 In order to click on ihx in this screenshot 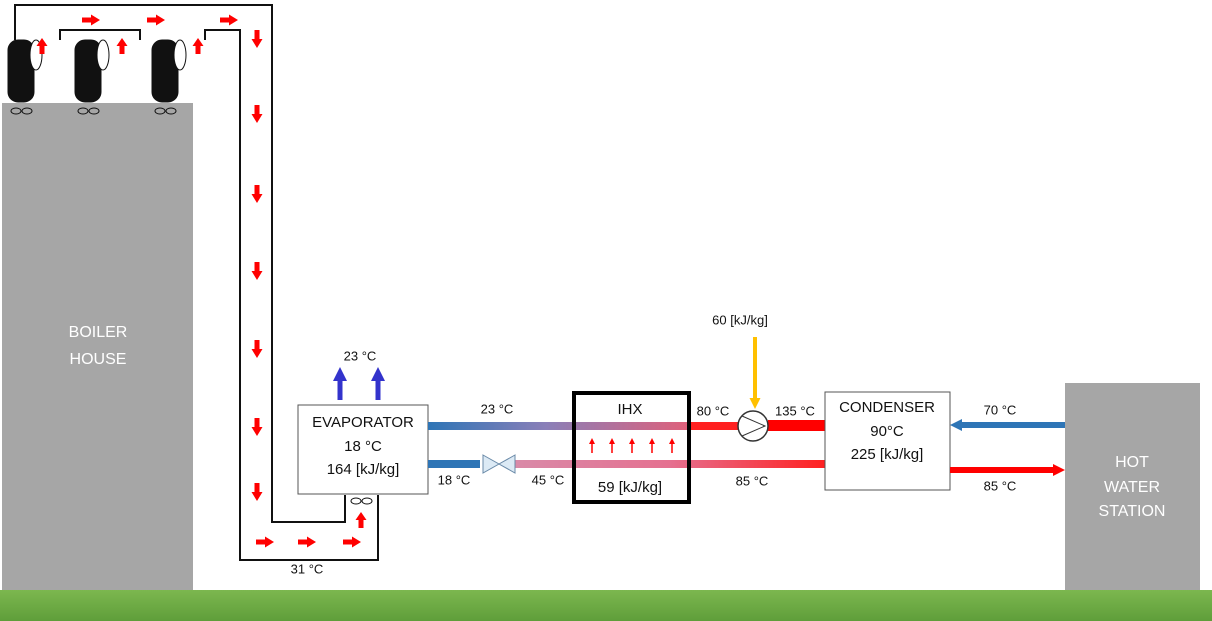, I will do `click(631, 447)`.